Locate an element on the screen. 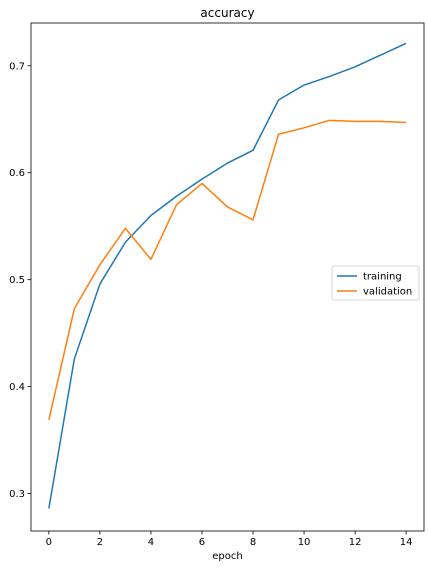 The width and height of the screenshot is (428, 568). y-tick-label: 0.5 is located at coordinates (17, 280).